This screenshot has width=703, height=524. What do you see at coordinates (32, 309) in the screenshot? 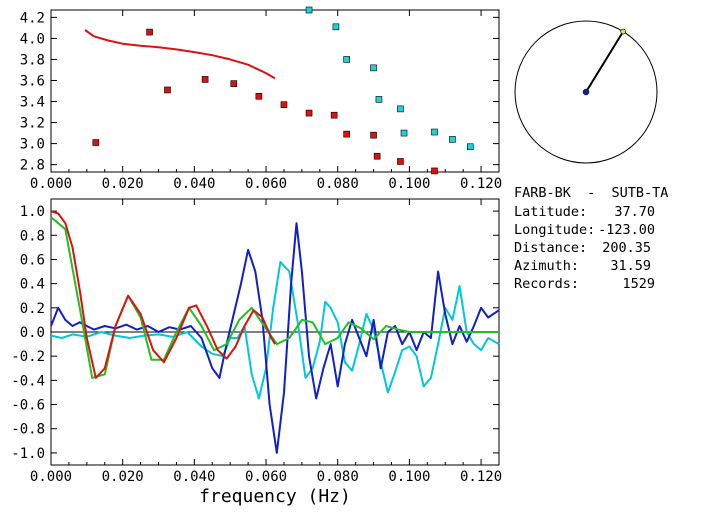
I see `bottom-y-tick-label: 0.2` at bounding box center [32, 309].